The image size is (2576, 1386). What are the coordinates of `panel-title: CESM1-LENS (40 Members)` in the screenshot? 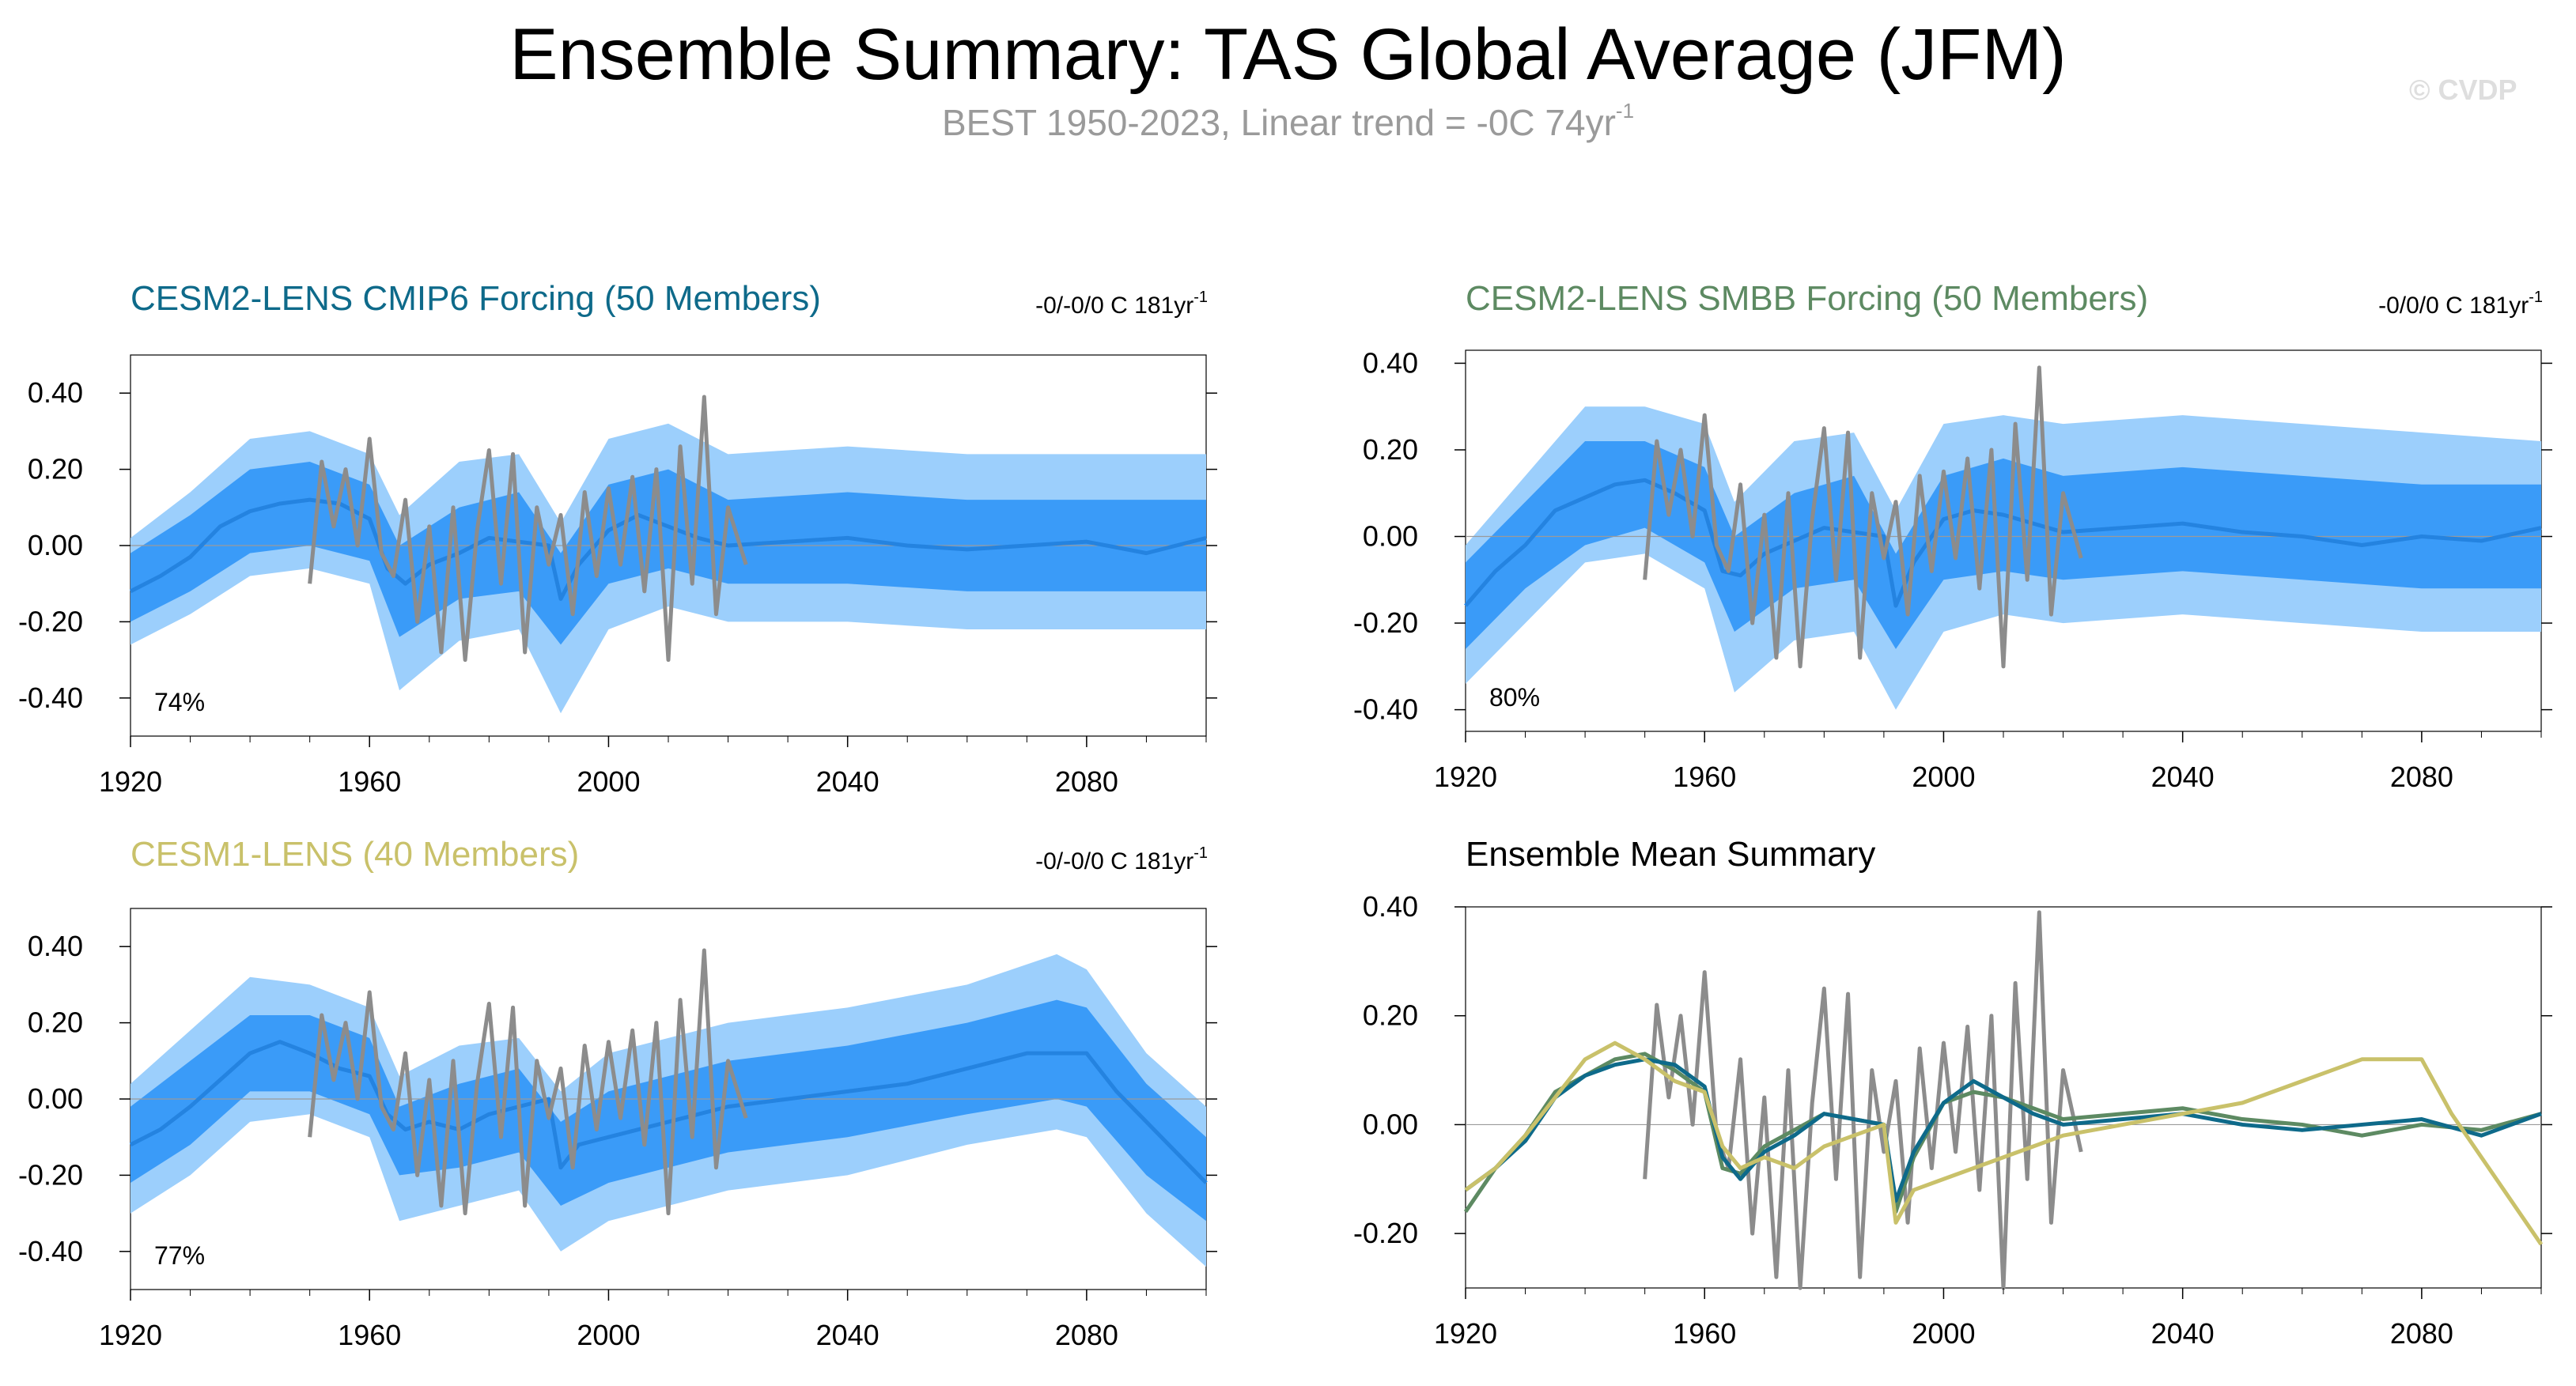 It's located at (355, 854).